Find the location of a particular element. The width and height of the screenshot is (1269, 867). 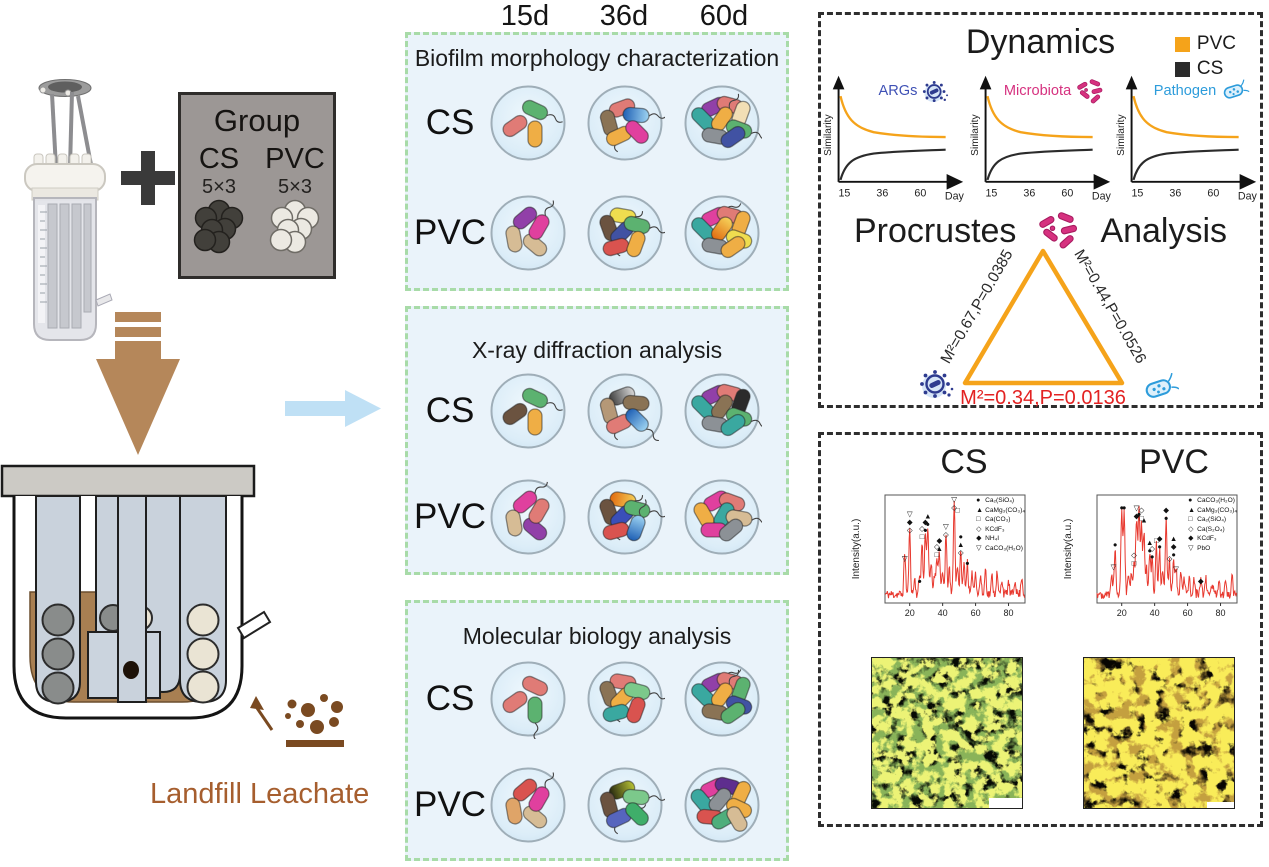

panel-title: Molecular biology analysis is located at coordinates (597, 636).